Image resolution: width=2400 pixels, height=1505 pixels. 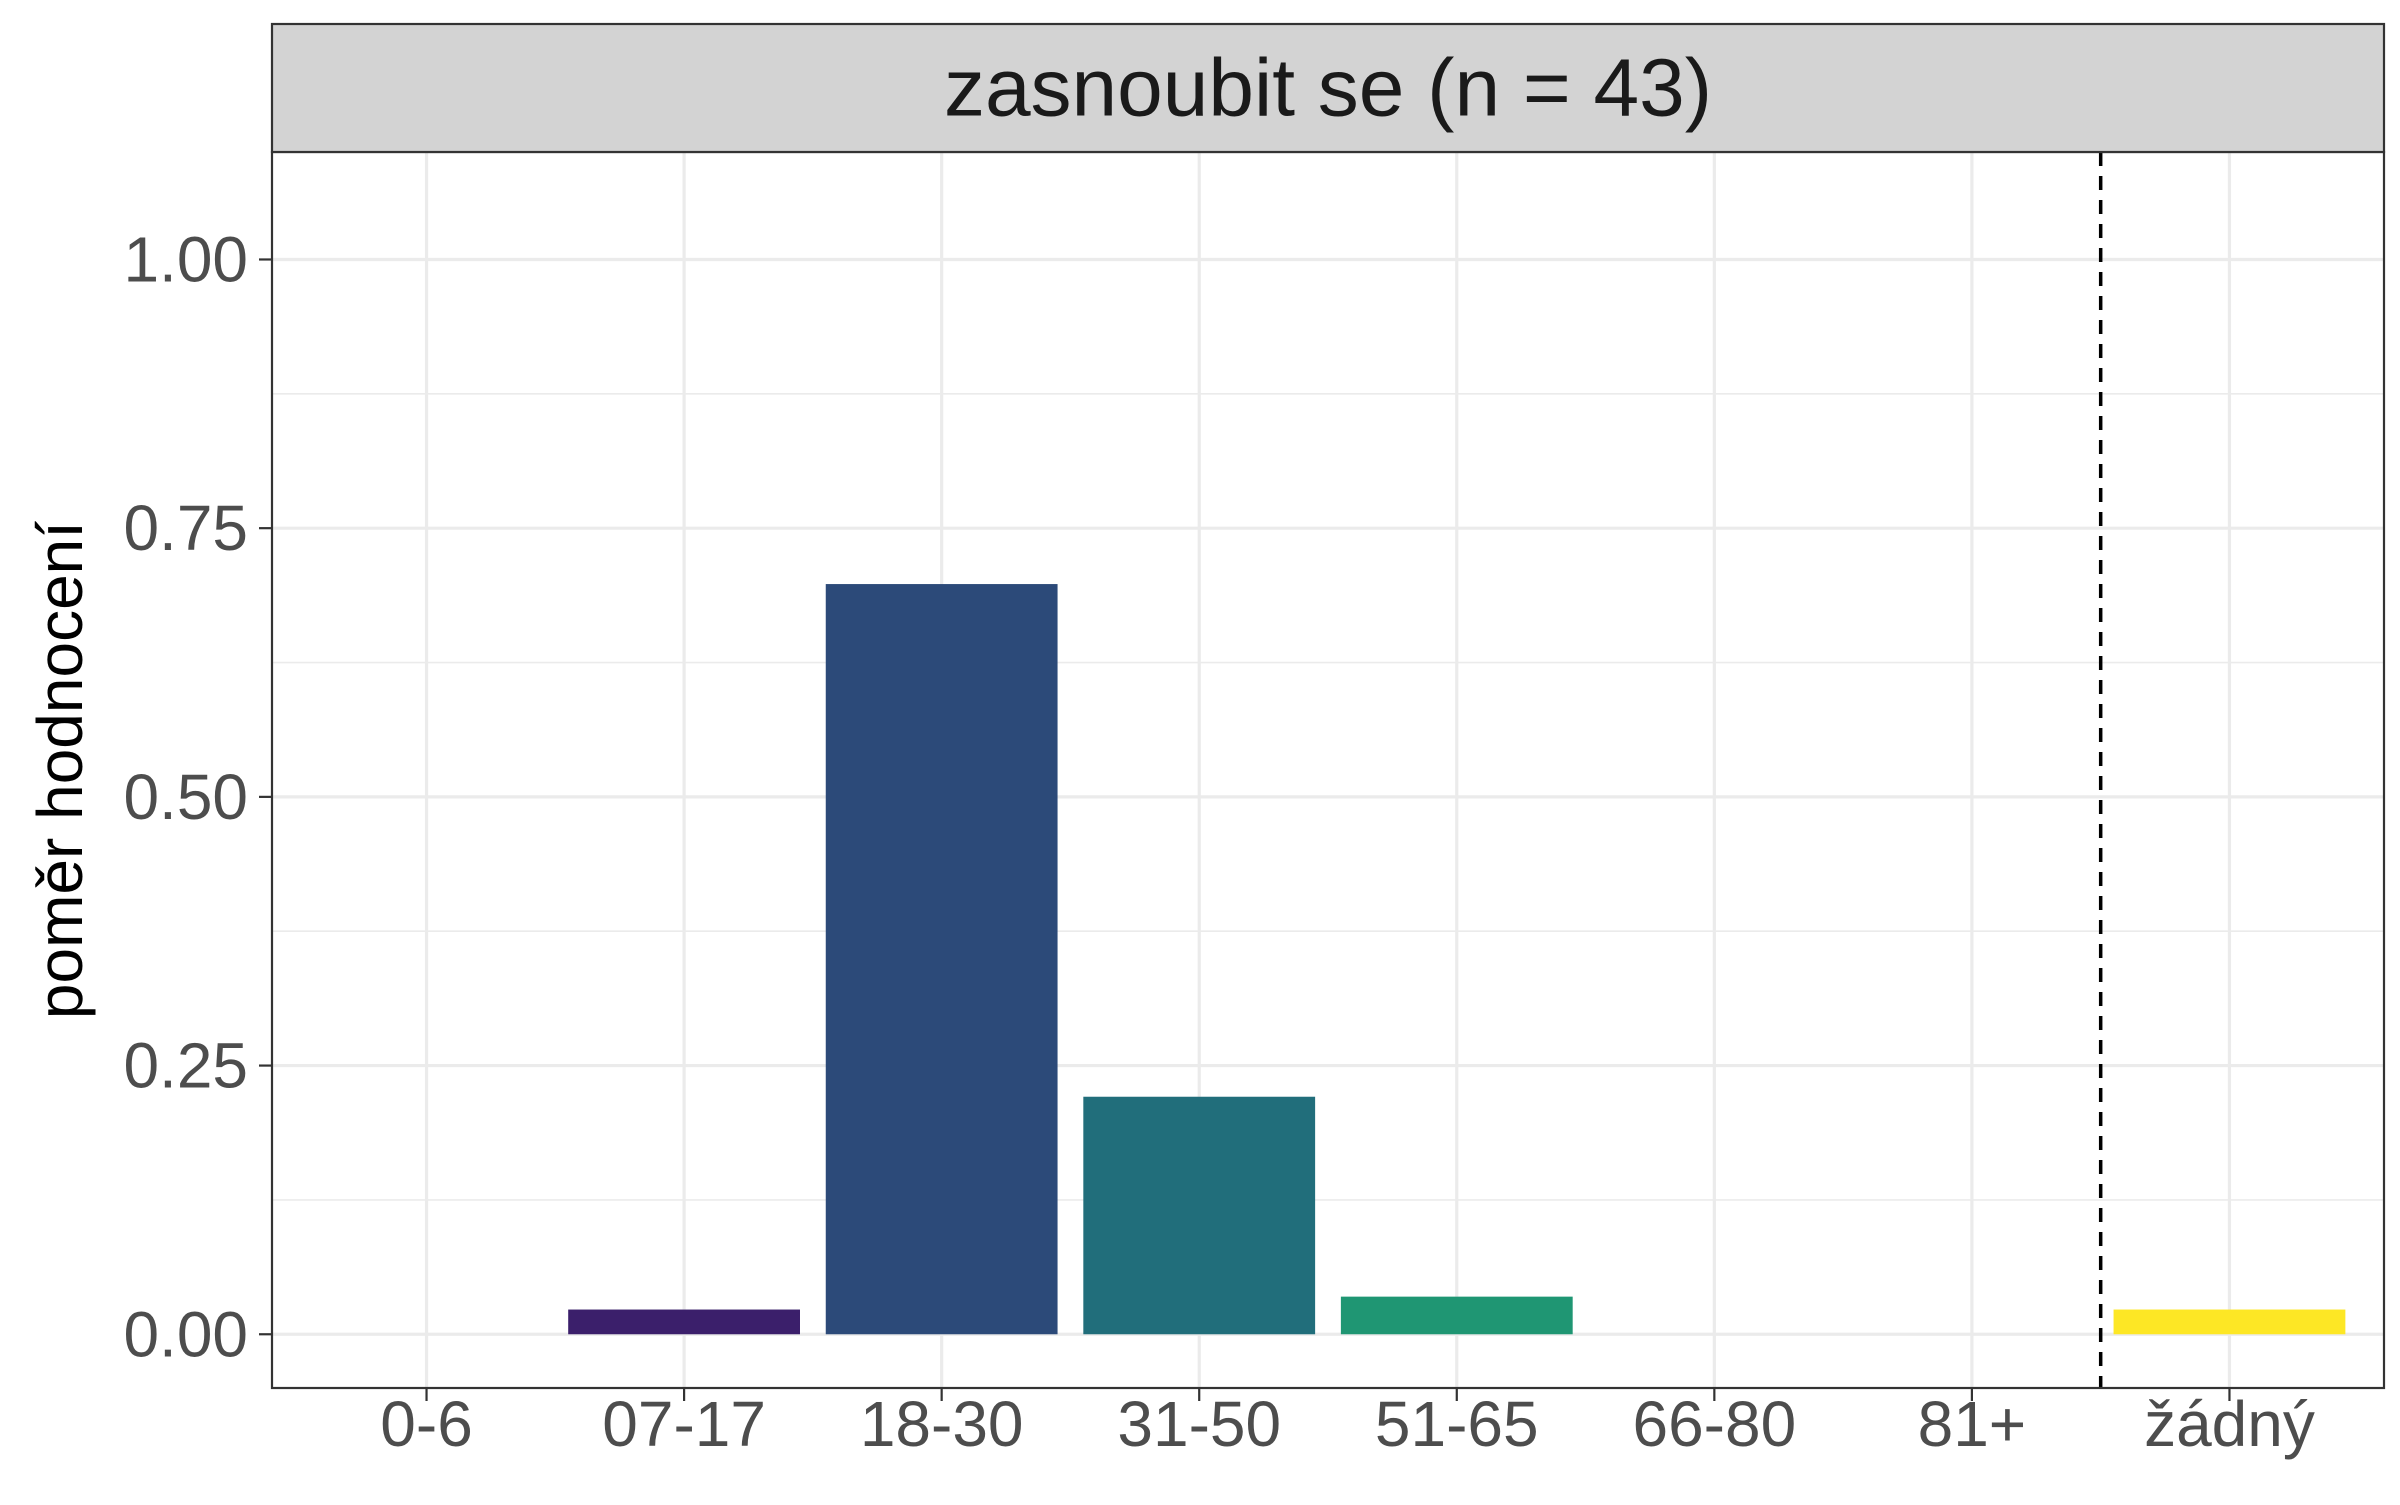 What do you see at coordinates (1347, 1424) in the screenshot?
I see `x-axis-ticks: 0-6 07-17 18-30 31-50 51-65 66-80 81+ žádný` at bounding box center [1347, 1424].